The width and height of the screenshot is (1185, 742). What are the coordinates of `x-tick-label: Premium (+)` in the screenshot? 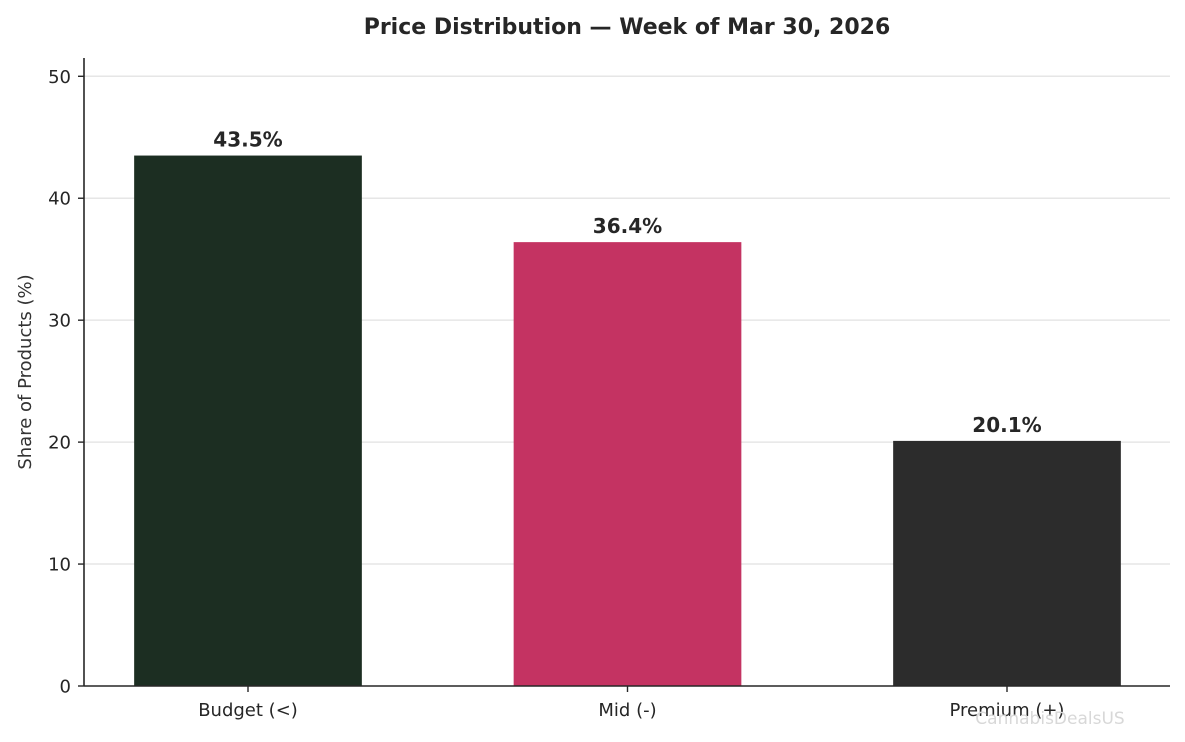 It's located at (1007, 710).